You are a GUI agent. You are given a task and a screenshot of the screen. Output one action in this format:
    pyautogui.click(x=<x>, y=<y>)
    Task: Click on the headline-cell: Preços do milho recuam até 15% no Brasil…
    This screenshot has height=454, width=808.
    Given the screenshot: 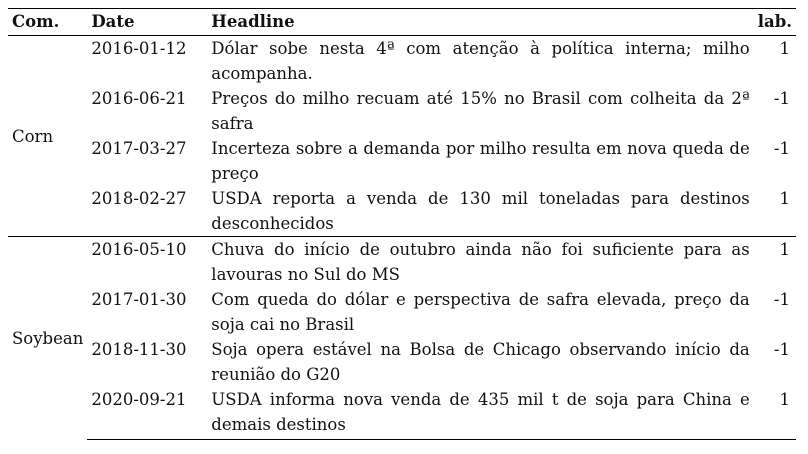 What is the action you would take?
    pyautogui.click(x=480, y=111)
    